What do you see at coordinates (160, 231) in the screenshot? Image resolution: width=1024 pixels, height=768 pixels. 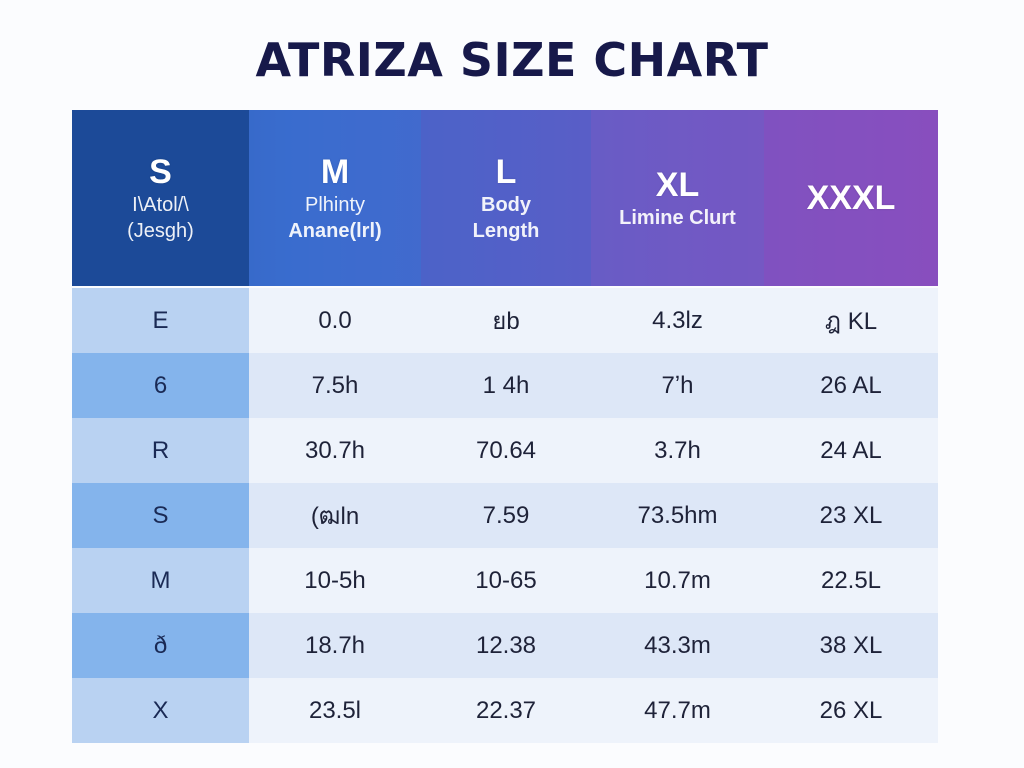 I see `header-sub-label: (Jesgh)` at bounding box center [160, 231].